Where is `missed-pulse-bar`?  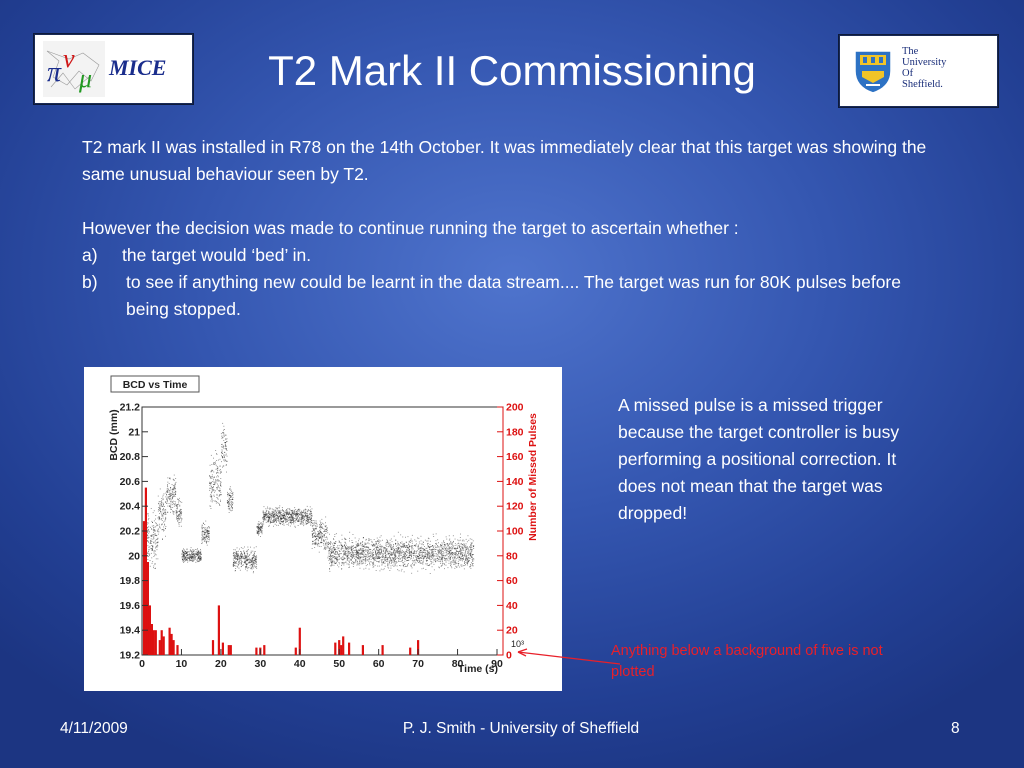
missed-pulse-bar is located at coordinates (335, 648).